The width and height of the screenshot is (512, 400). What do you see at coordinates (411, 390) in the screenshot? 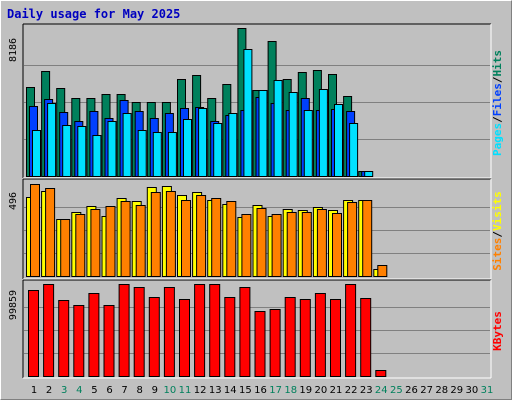
I see `x-tick-day-26: 26` at bounding box center [411, 390].